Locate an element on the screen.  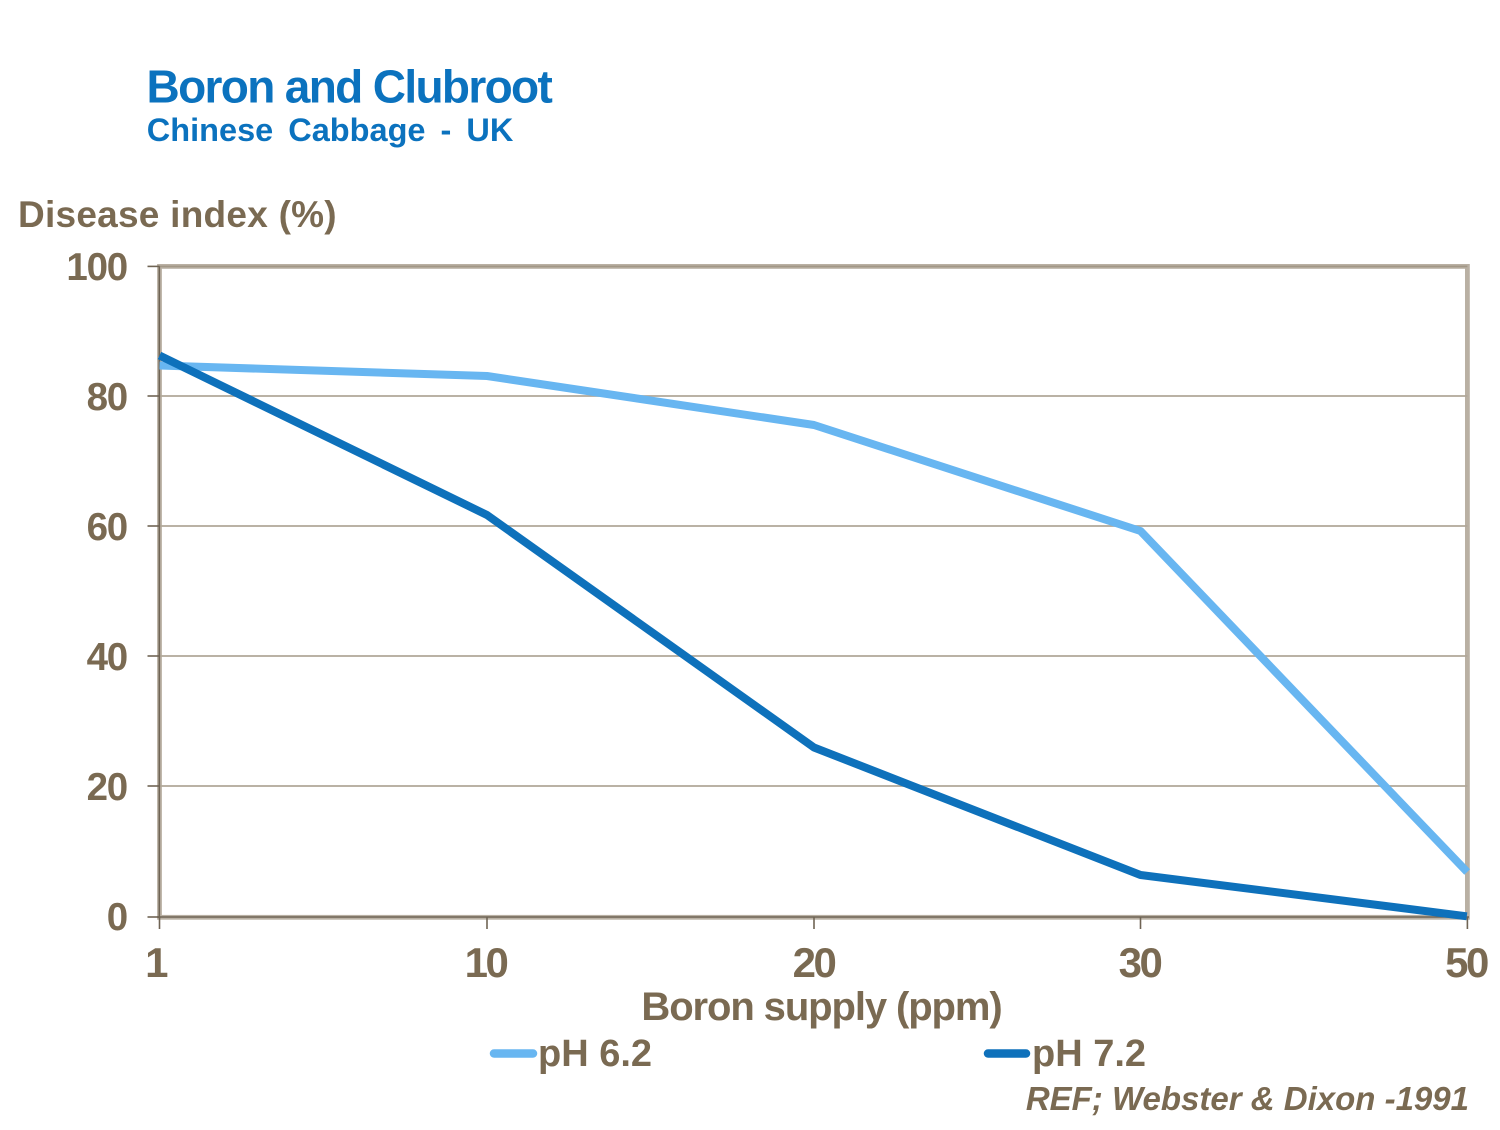
svg-text: Boron supply (ppm) is located at coordinates (821, 1007).